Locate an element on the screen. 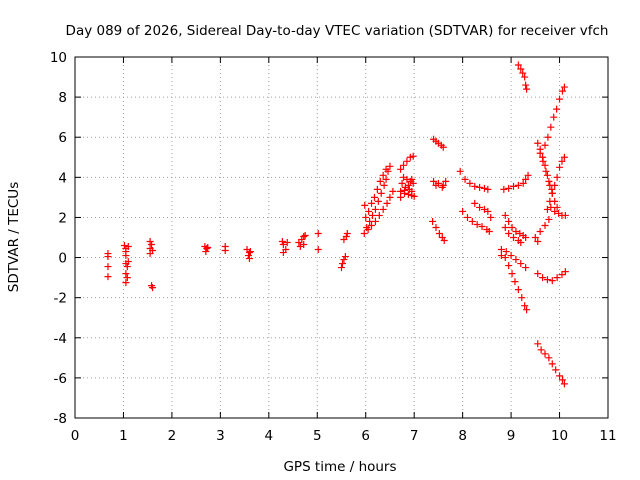 This screenshot has width=640, height=480. x-tick-label: 7 is located at coordinates (414, 436).